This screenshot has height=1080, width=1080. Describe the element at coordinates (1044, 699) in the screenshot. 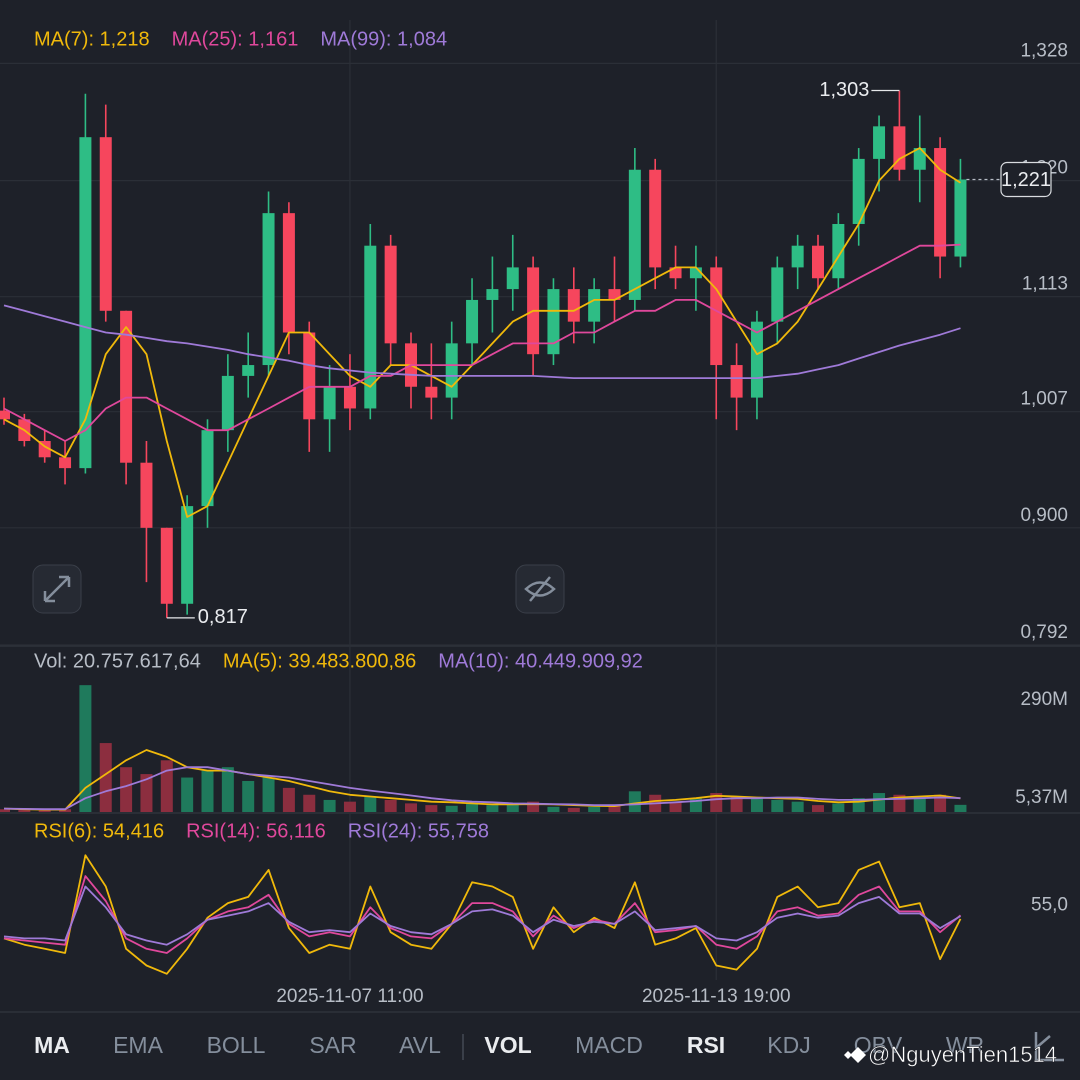

I see `y-tick-label: 290M` at that location.